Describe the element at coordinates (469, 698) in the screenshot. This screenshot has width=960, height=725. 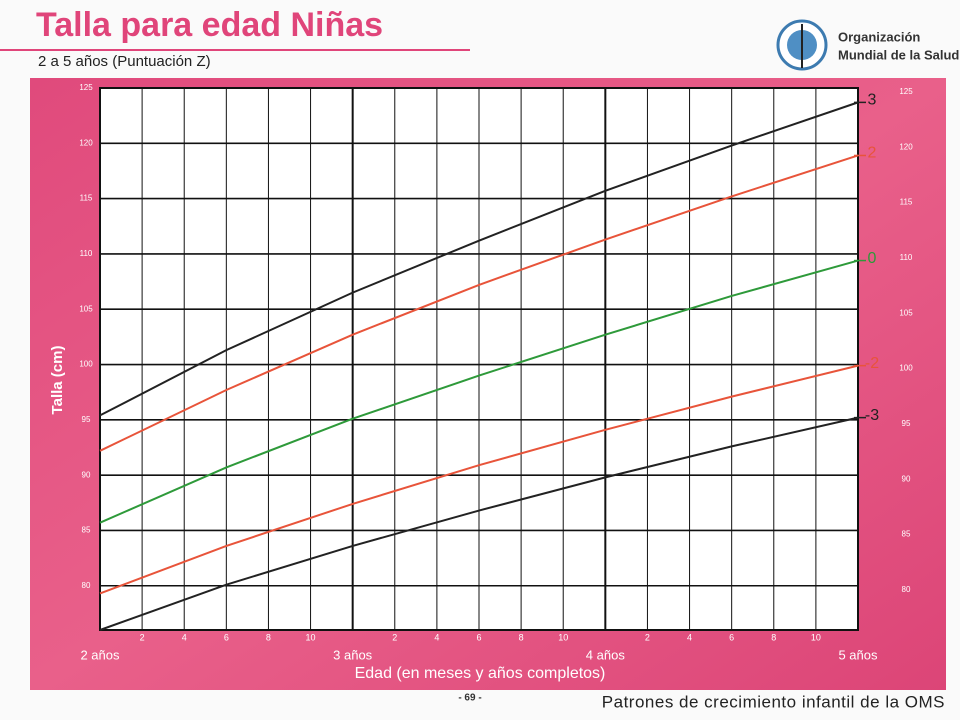
I see `page-number: - 69 -` at that location.